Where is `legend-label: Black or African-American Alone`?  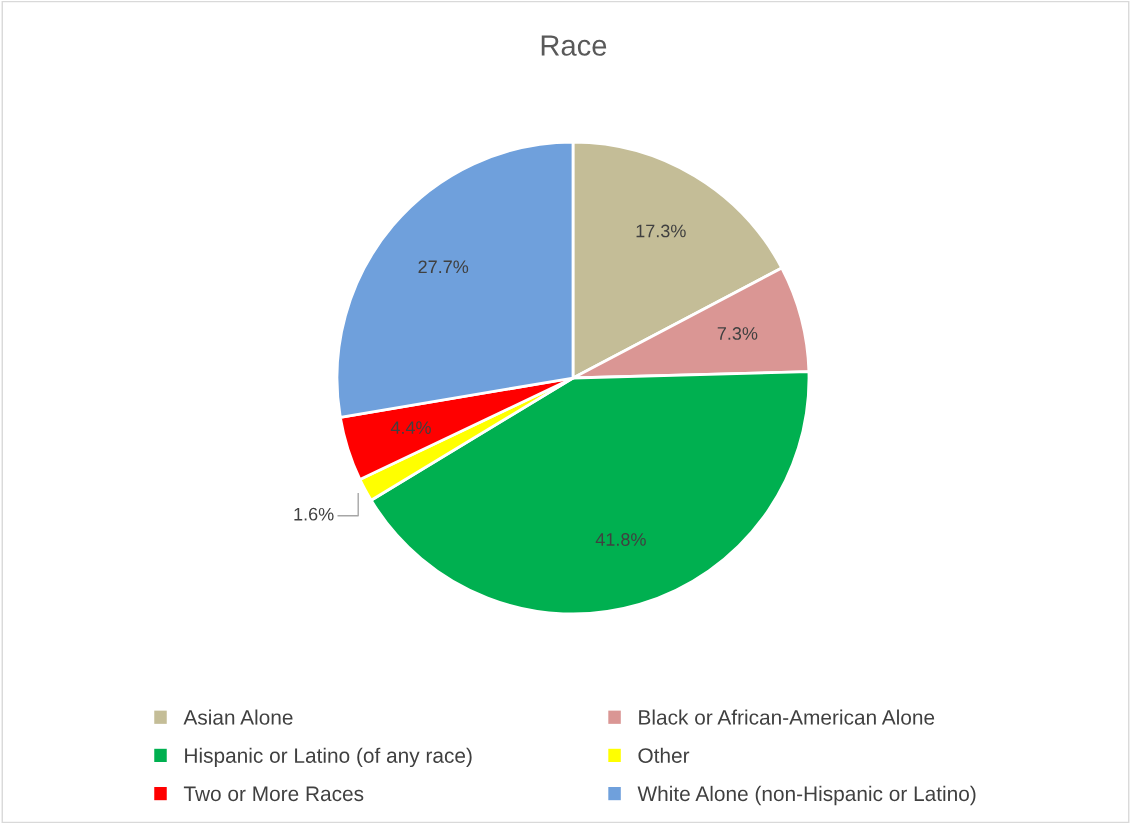 legend-label: Black or African-American Alone is located at coordinates (787, 717).